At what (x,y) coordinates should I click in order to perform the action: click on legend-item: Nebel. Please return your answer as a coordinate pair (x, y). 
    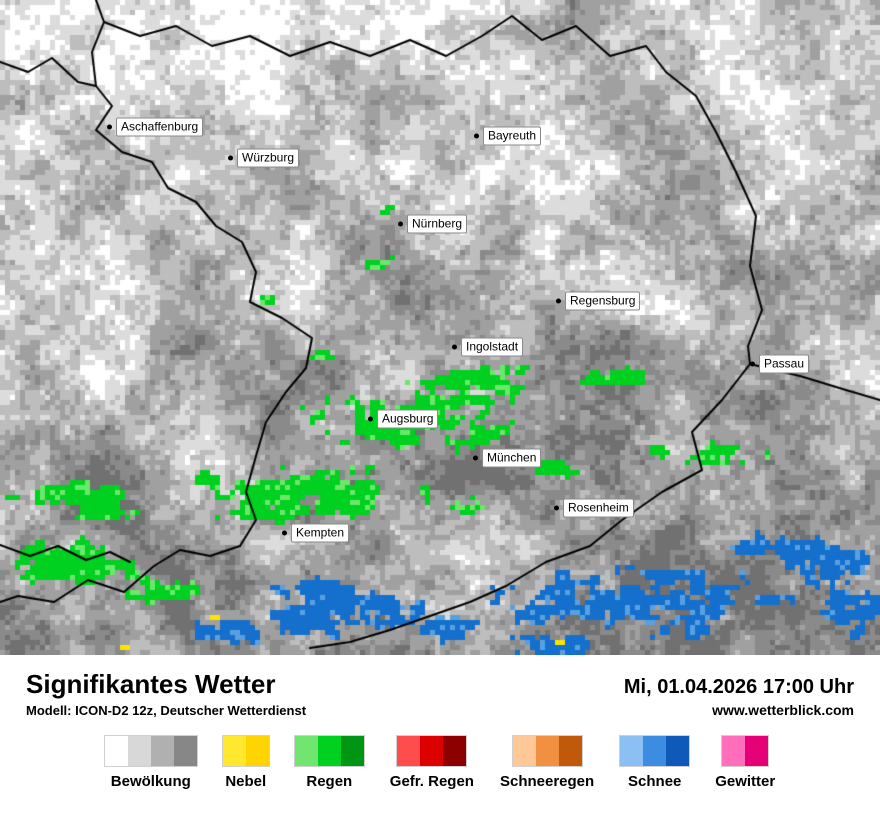
    Looking at the image, I should click on (245, 763).